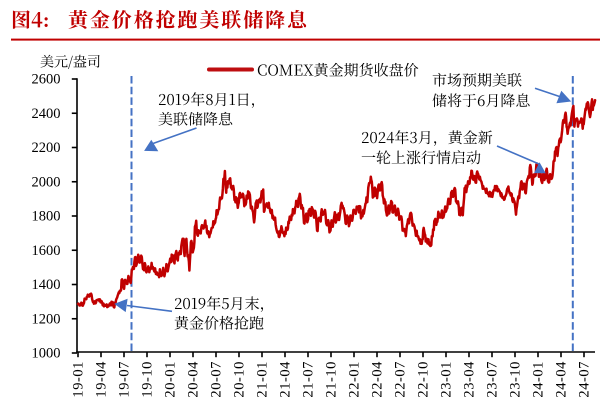 The height and width of the screenshot is (411, 600). Describe the element at coordinates (102, 379) in the screenshot. I see `svg-text: 19-04` at that location.